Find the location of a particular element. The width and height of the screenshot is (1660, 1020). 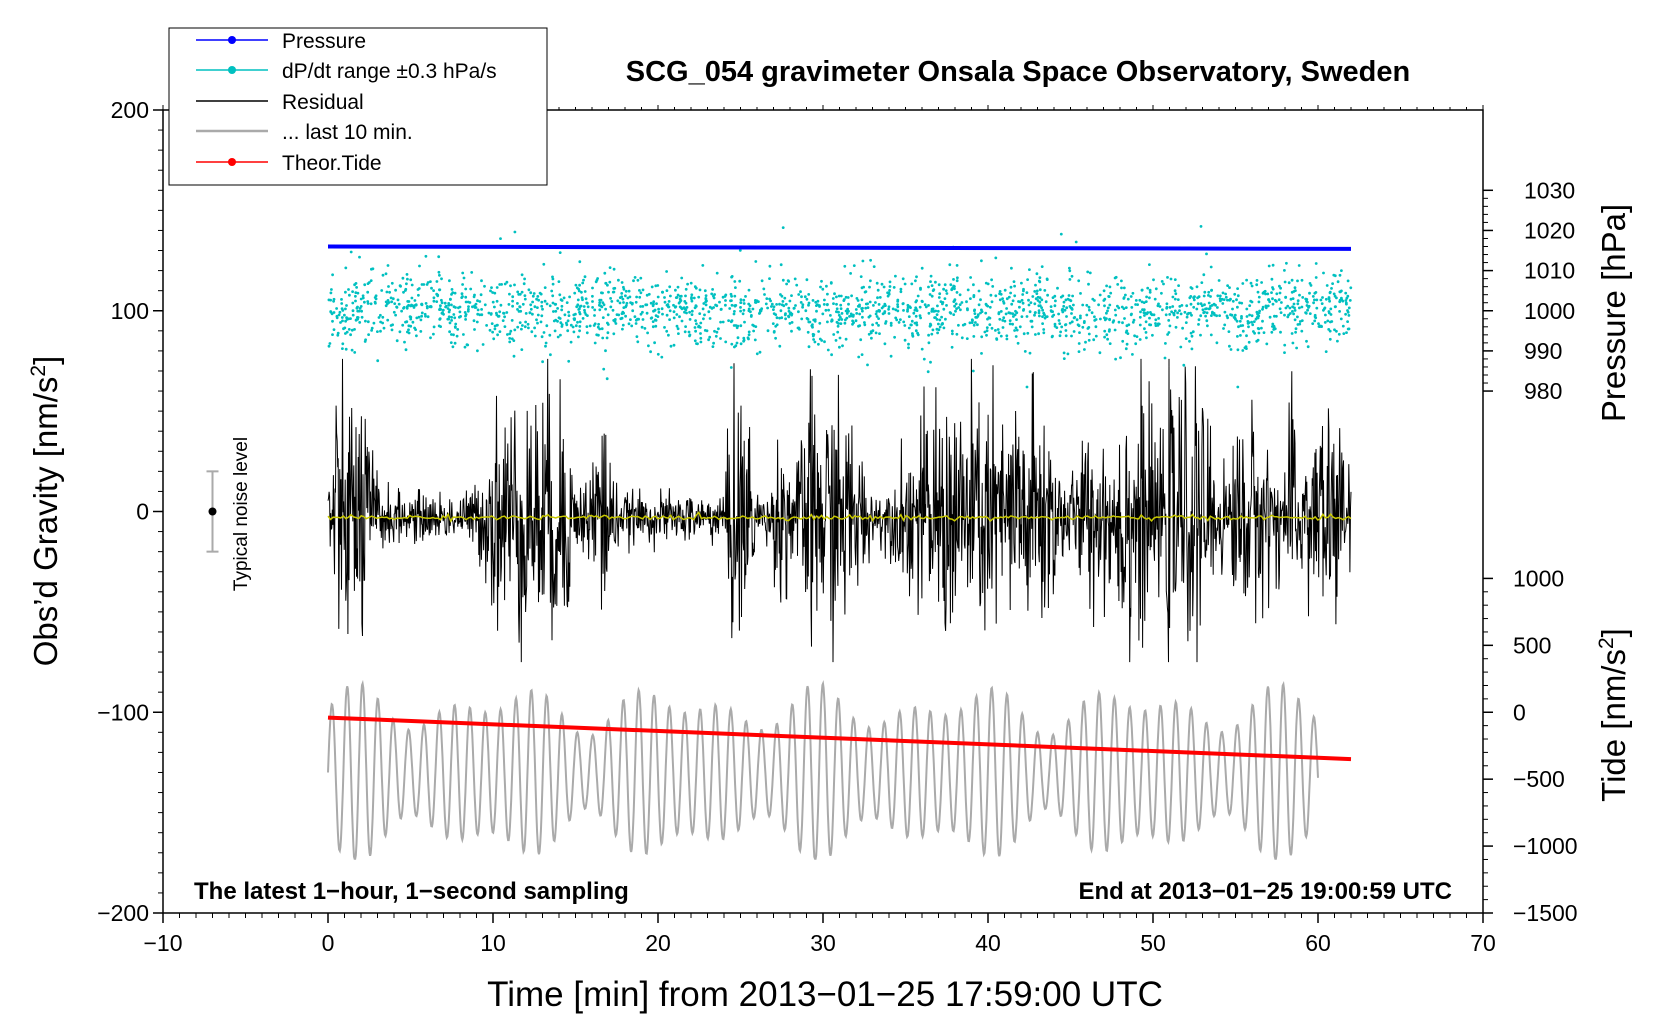

pressure-tick-label: 1030 is located at coordinates (1549, 190).